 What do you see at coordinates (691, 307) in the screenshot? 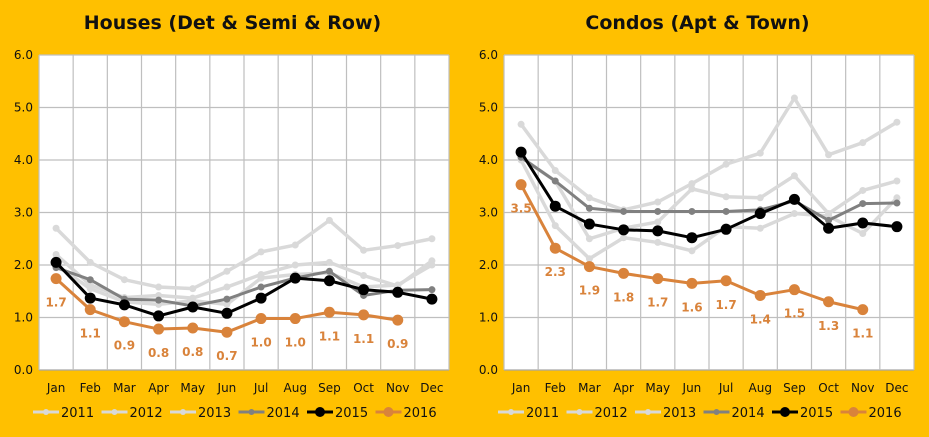
I see `data-label-2016: 1.6` at bounding box center [691, 307].